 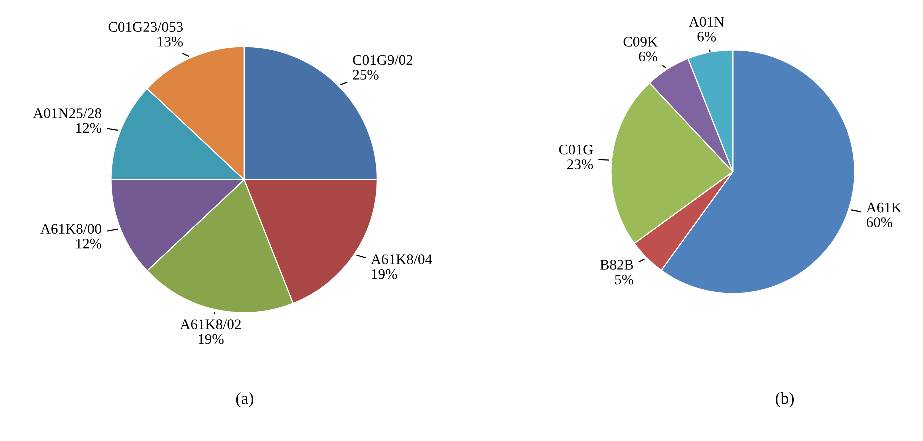 What do you see at coordinates (145, 27) in the screenshot?
I see `slice-label: C01G23/053` at bounding box center [145, 27].